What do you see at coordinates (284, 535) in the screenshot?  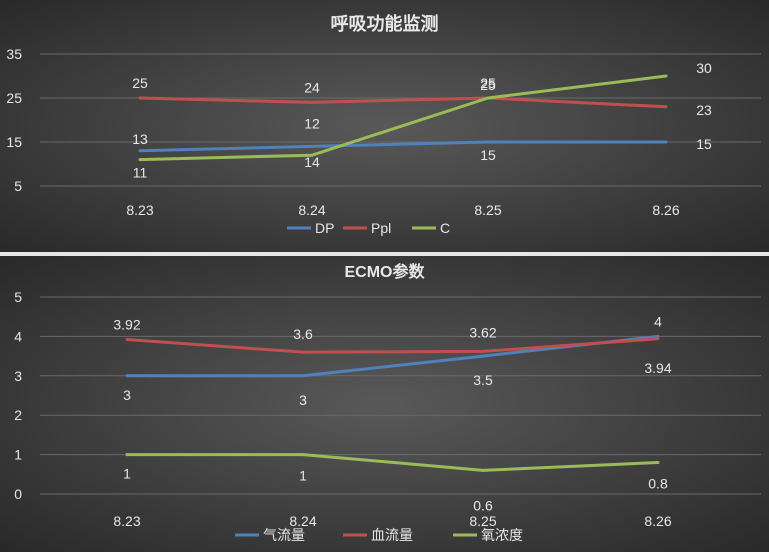 I see `legend-label: 气流量` at bounding box center [284, 535].